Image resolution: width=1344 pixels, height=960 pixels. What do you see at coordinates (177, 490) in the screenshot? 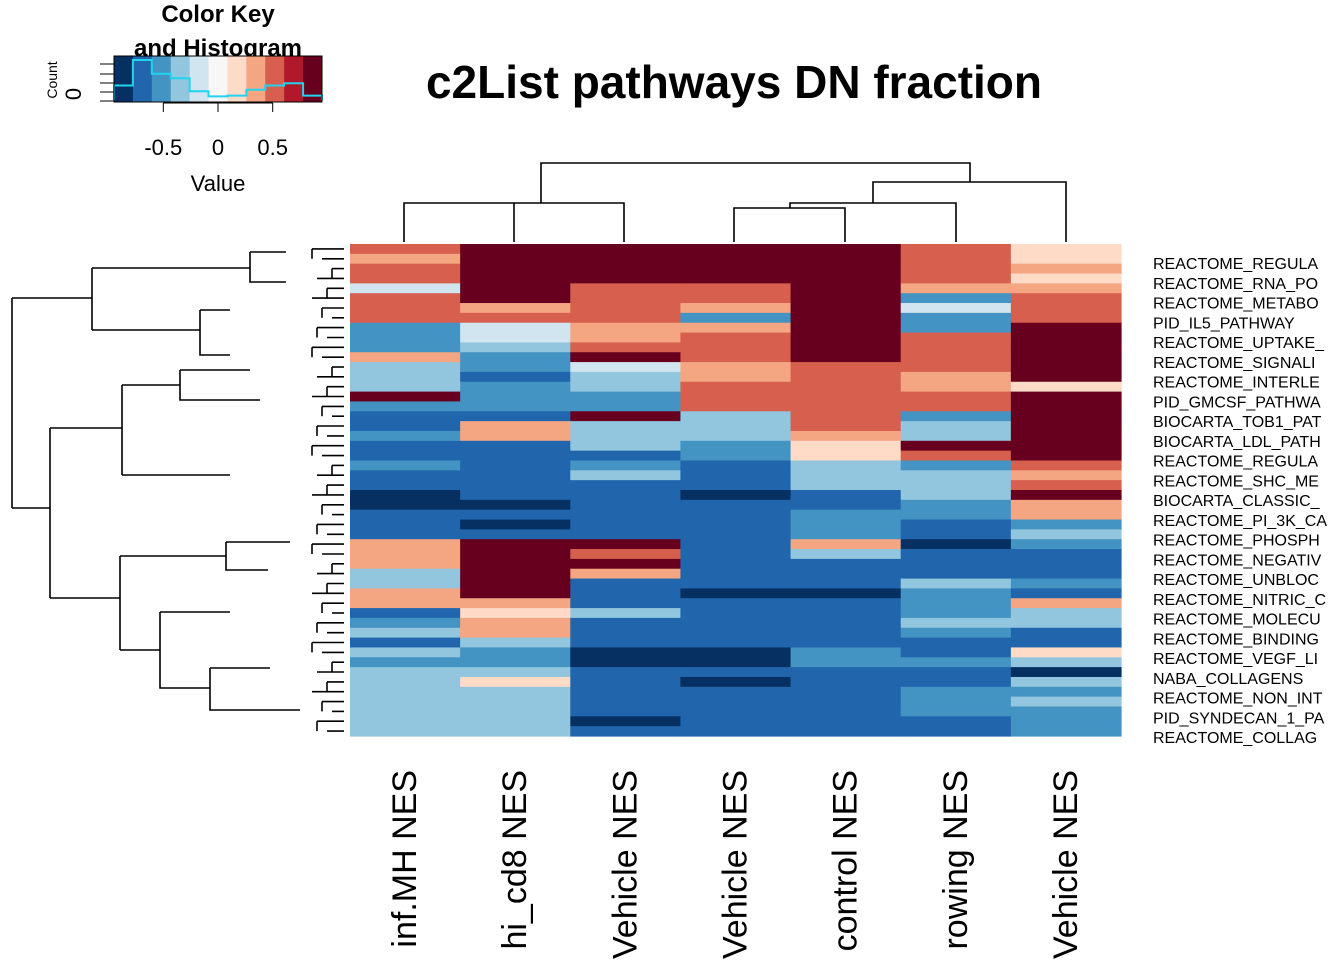
I see `row-dendrogram` at bounding box center [177, 490].